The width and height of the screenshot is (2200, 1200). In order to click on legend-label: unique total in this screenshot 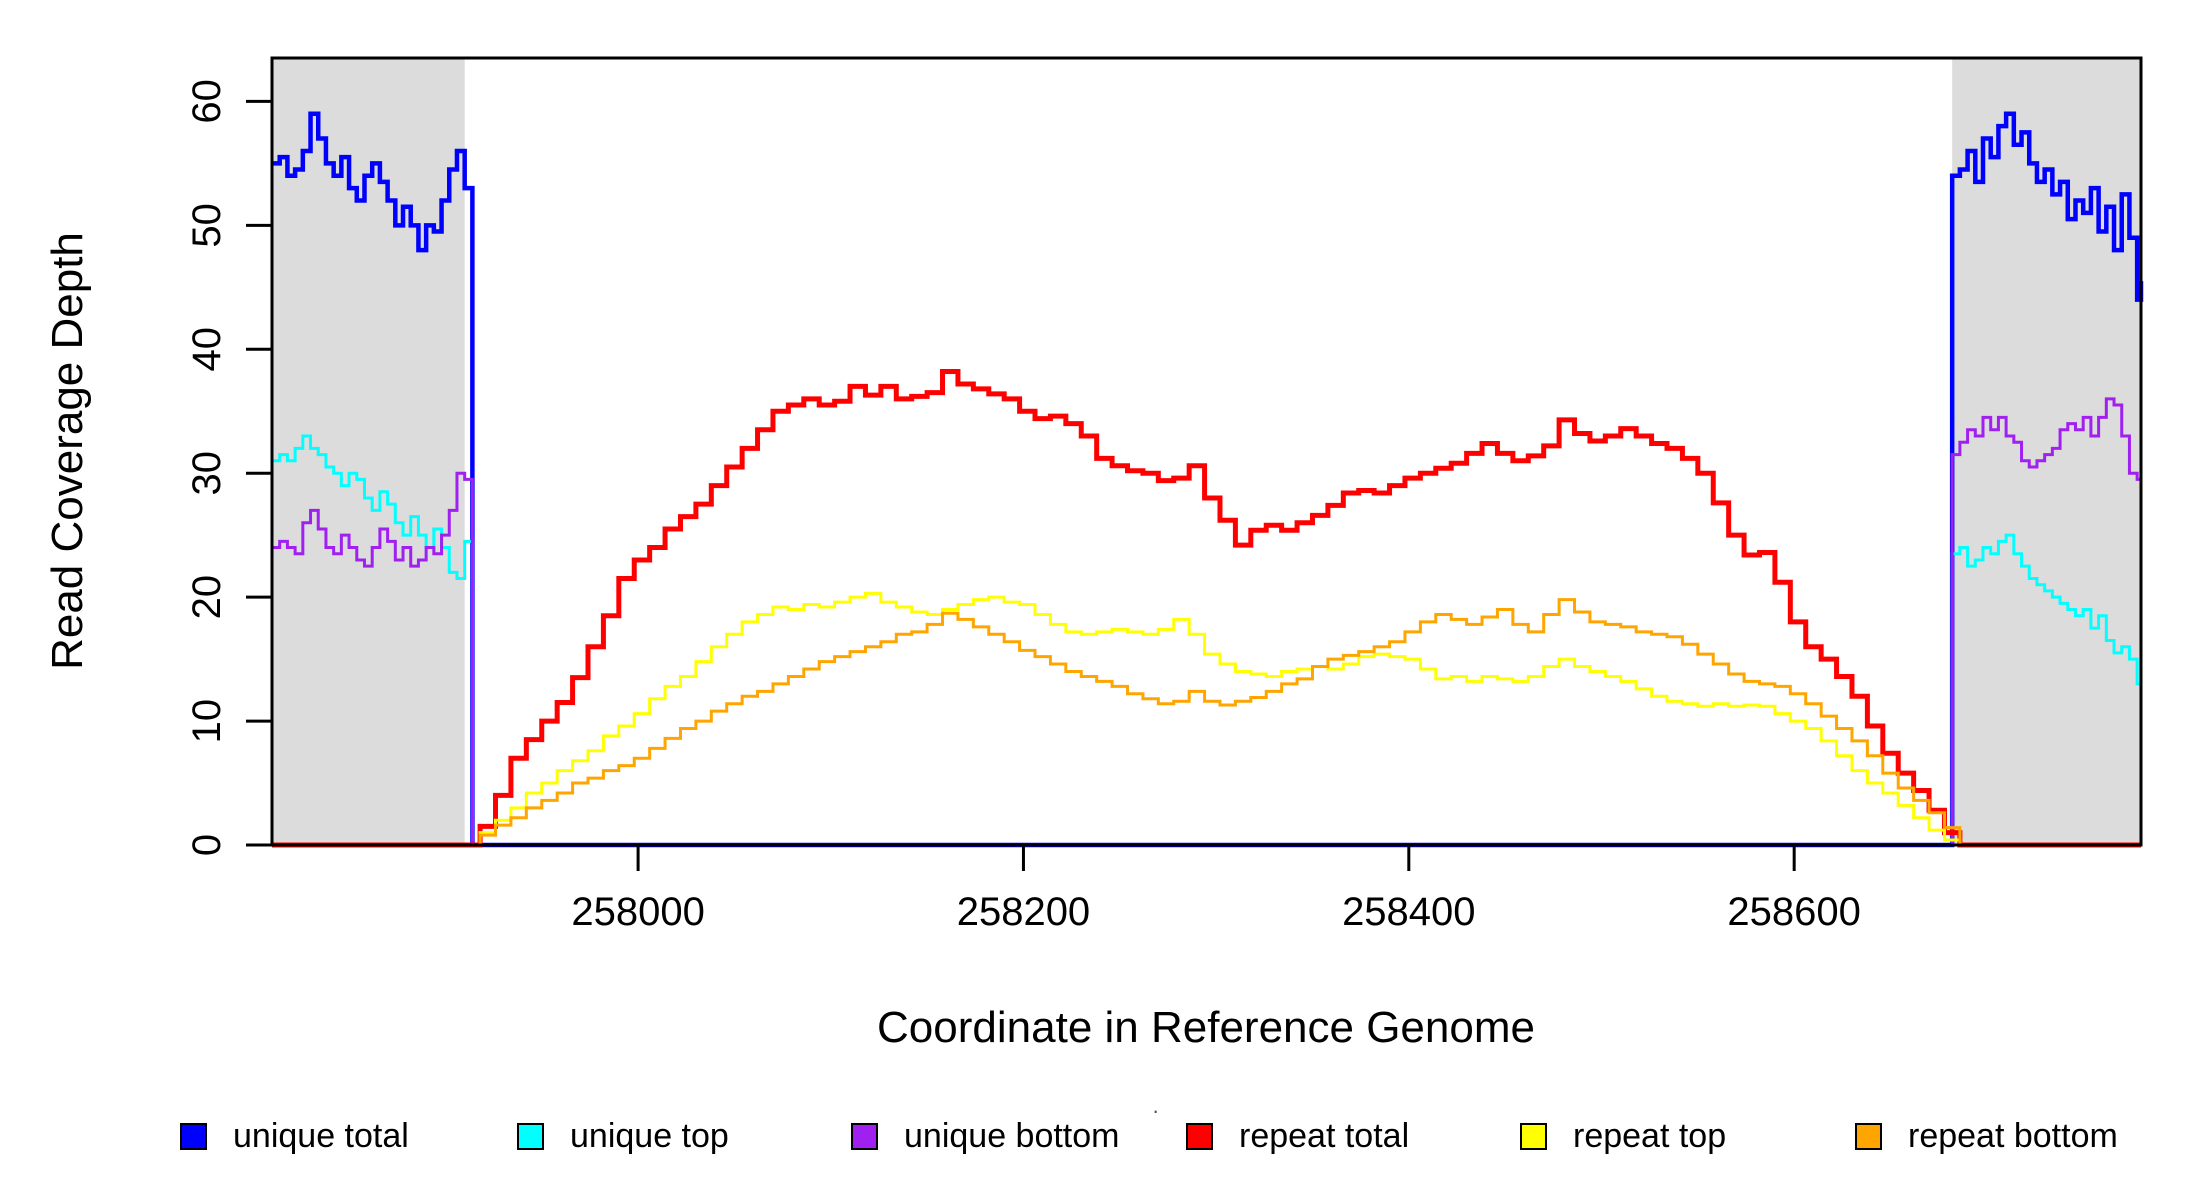, I will do `click(321, 1135)`.